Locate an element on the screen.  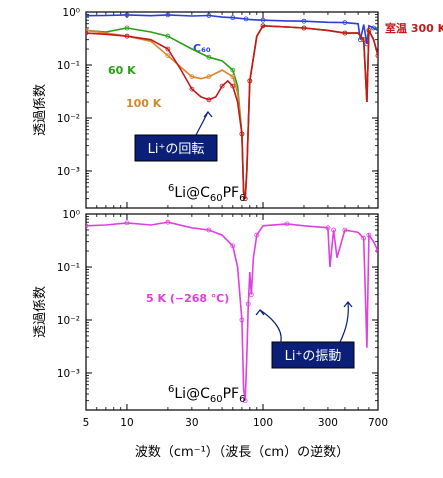
y-tick-label: 10⁻¹ is located at coordinates (68, 268).